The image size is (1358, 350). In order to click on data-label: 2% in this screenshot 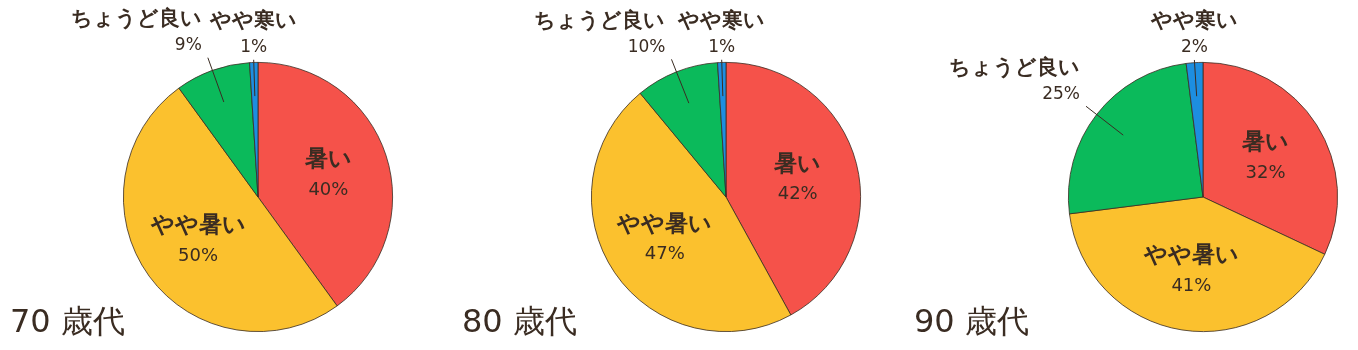, I will do `click(1194, 46)`.